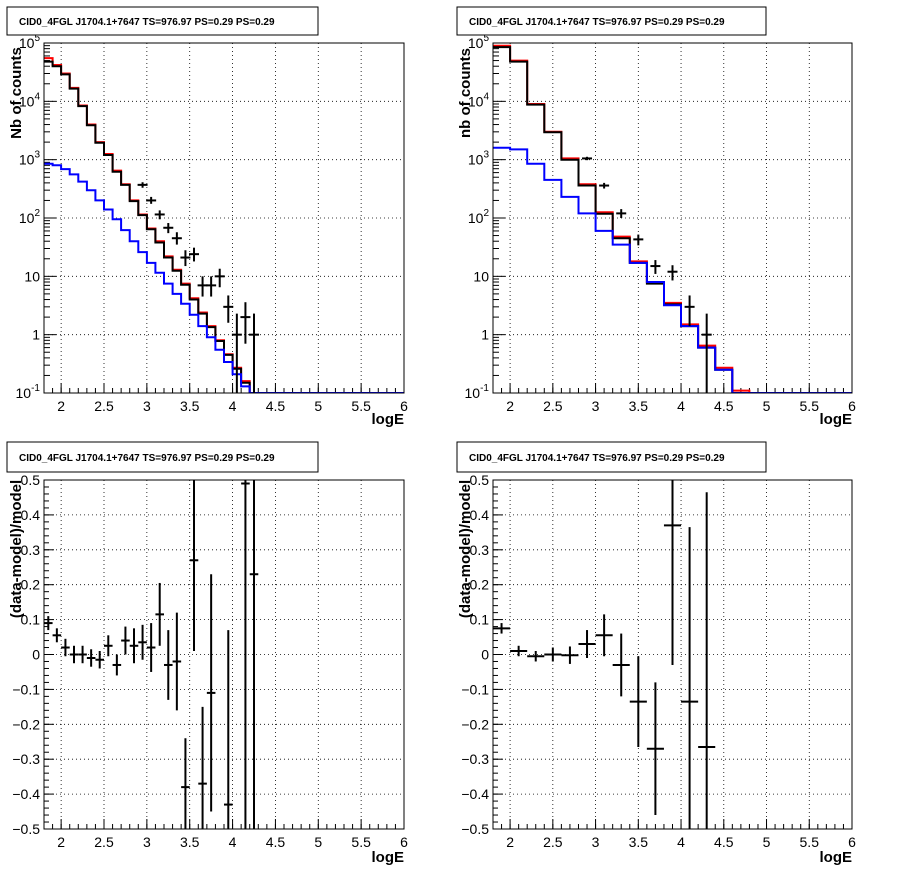 This screenshot has height=875, width=898. Describe the element at coordinates (26, 829) in the screenshot. I see `y-tick-label: −0.5` at that location.